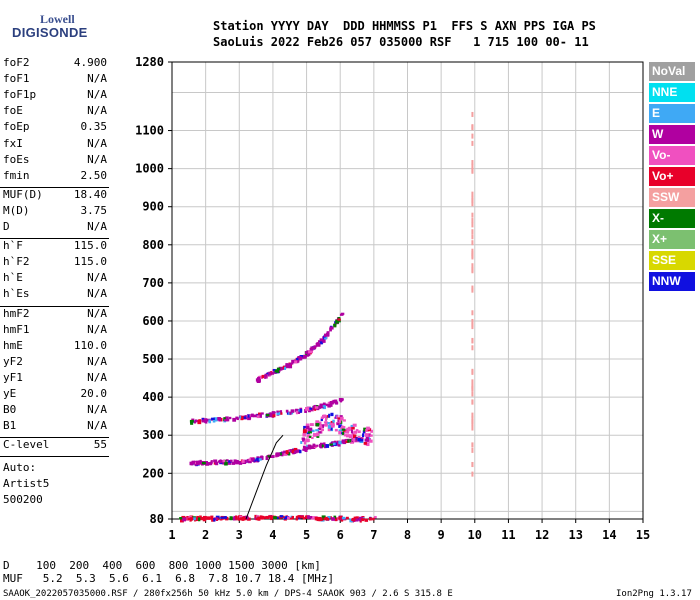 This screenshot has width=700, height=600. What do you see at coordinates (94, 393) in the screenshot?
I see `param-value: 20.0` at bounding box center [94, 393].